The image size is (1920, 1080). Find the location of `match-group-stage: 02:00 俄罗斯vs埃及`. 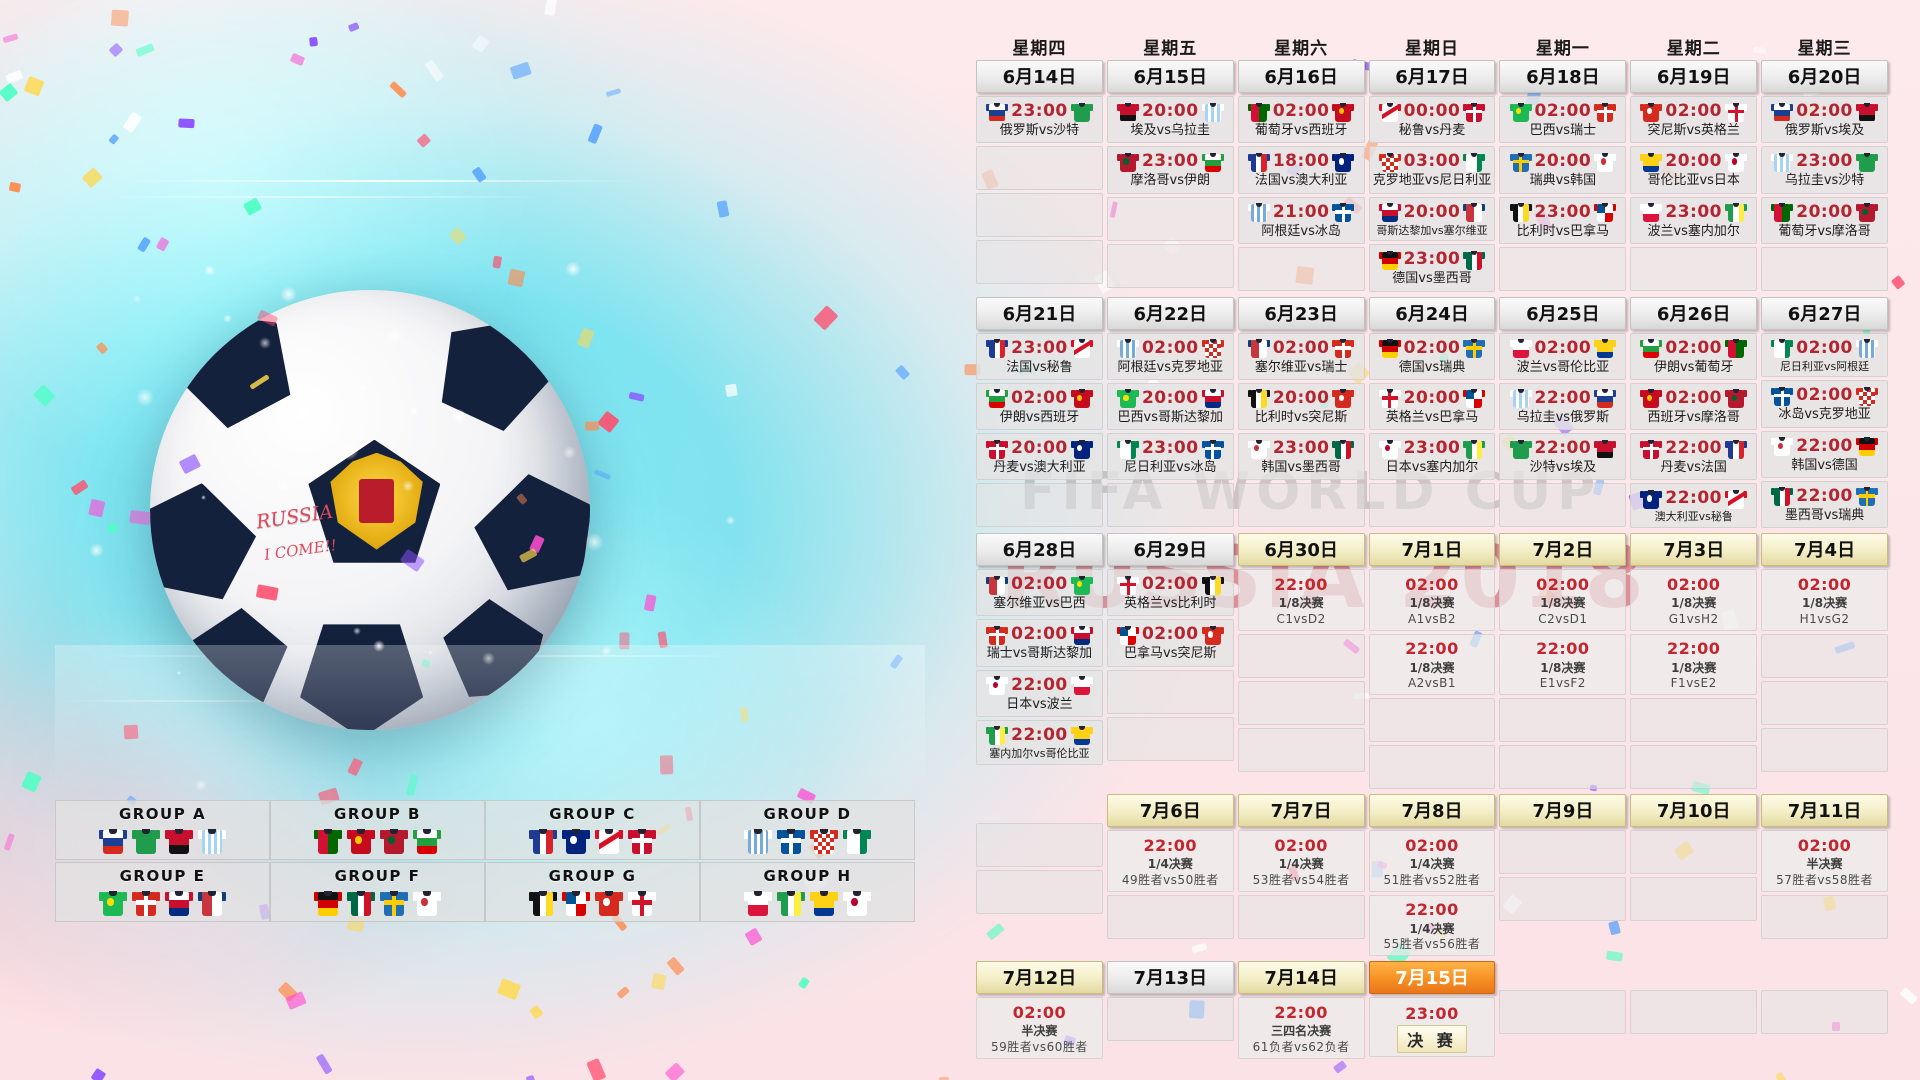

match-group-stage: 02:00 俄罗斯vs埃及 is located at coordinates (1824, 120).